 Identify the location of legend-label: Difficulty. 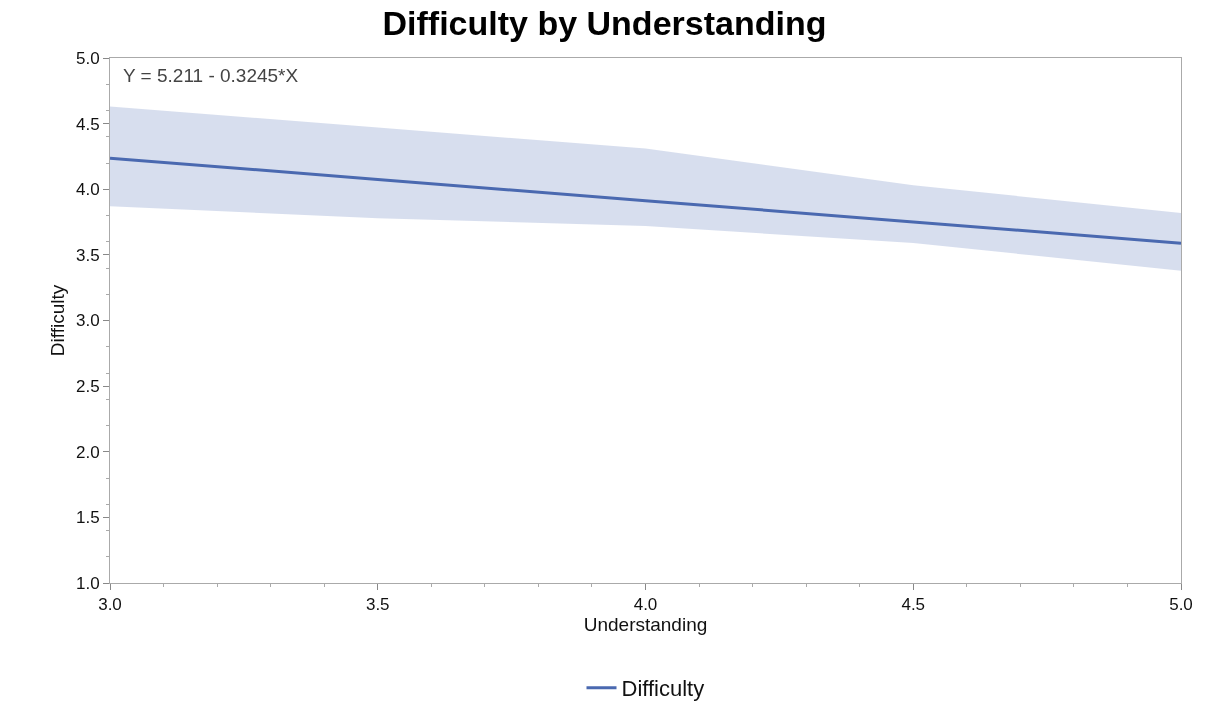
(663, 689).